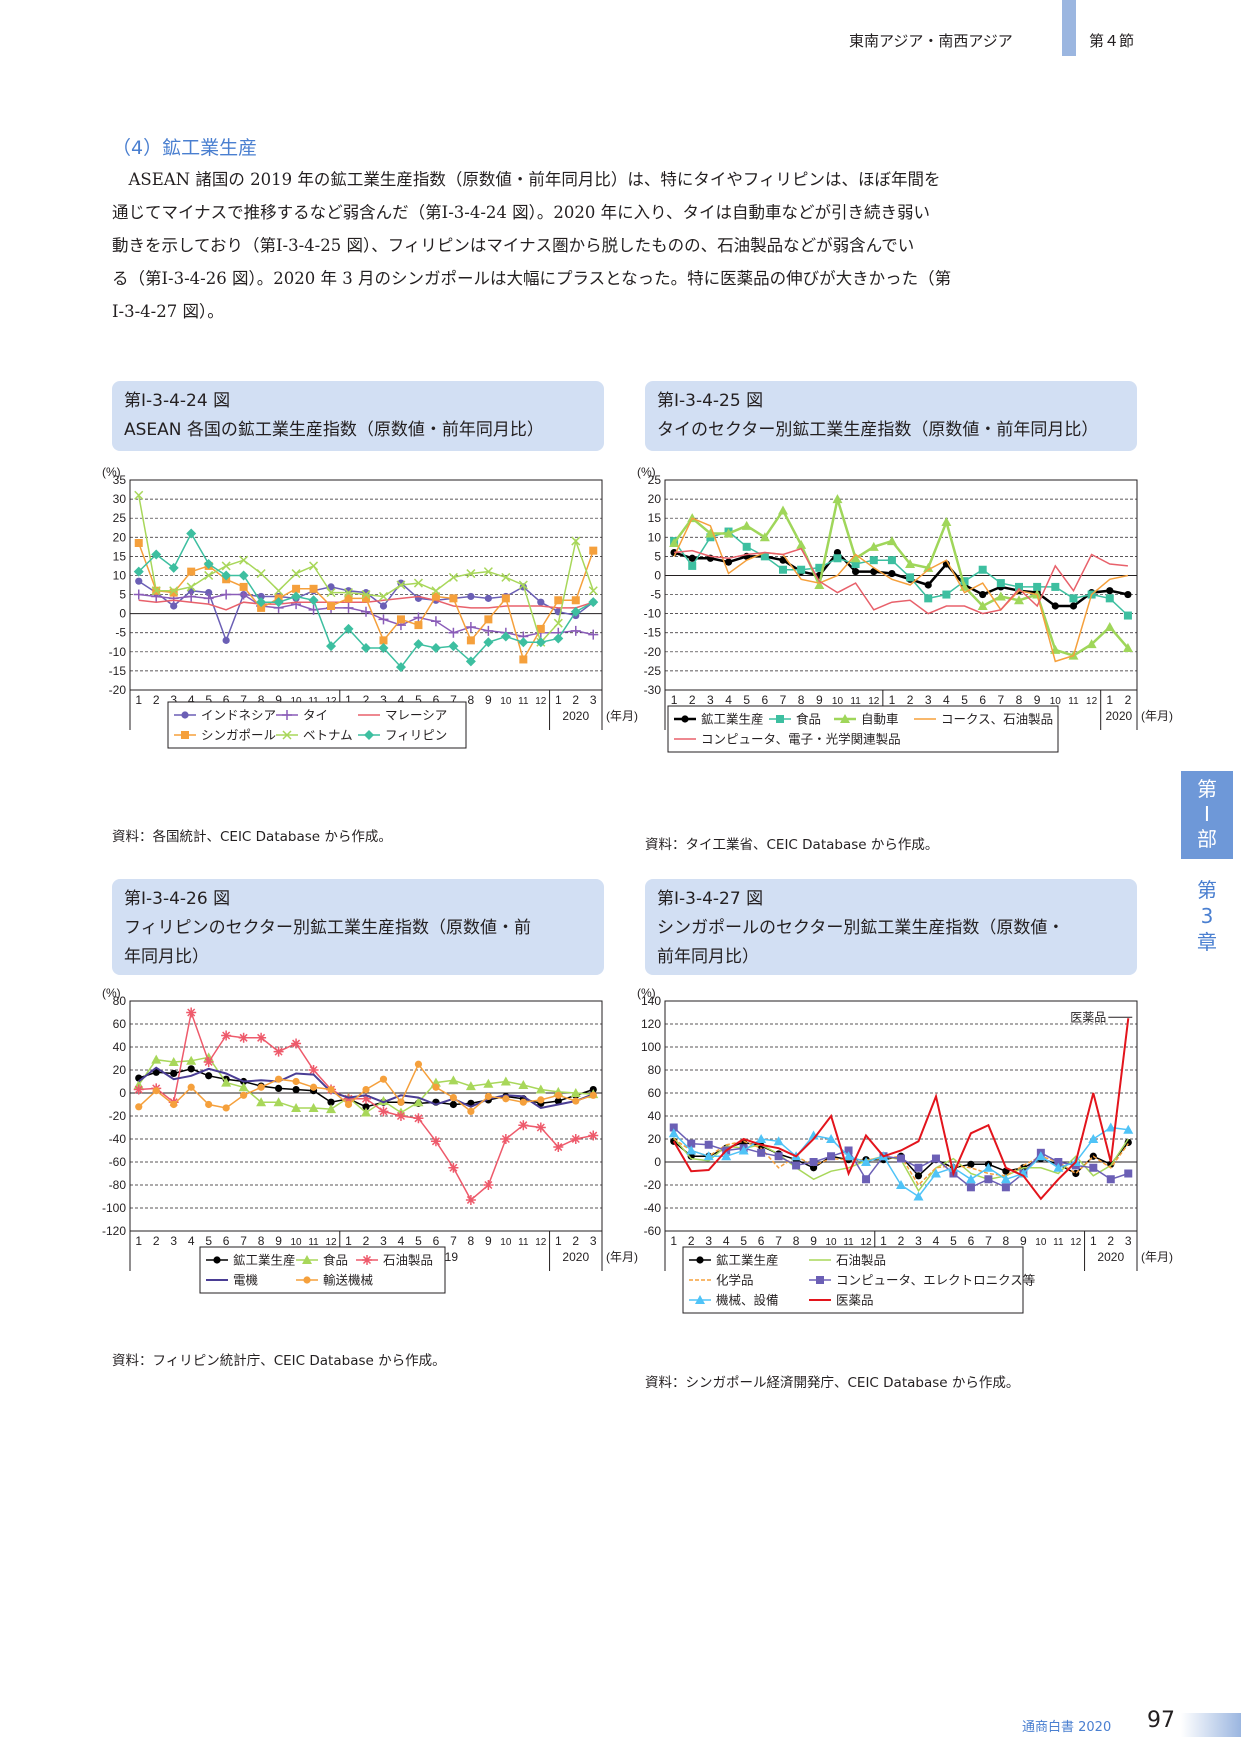  What do you see at coordinates (765, 700) in the screenshot?
I see `x-tick-label: 6` at bounding box center [765, 700].